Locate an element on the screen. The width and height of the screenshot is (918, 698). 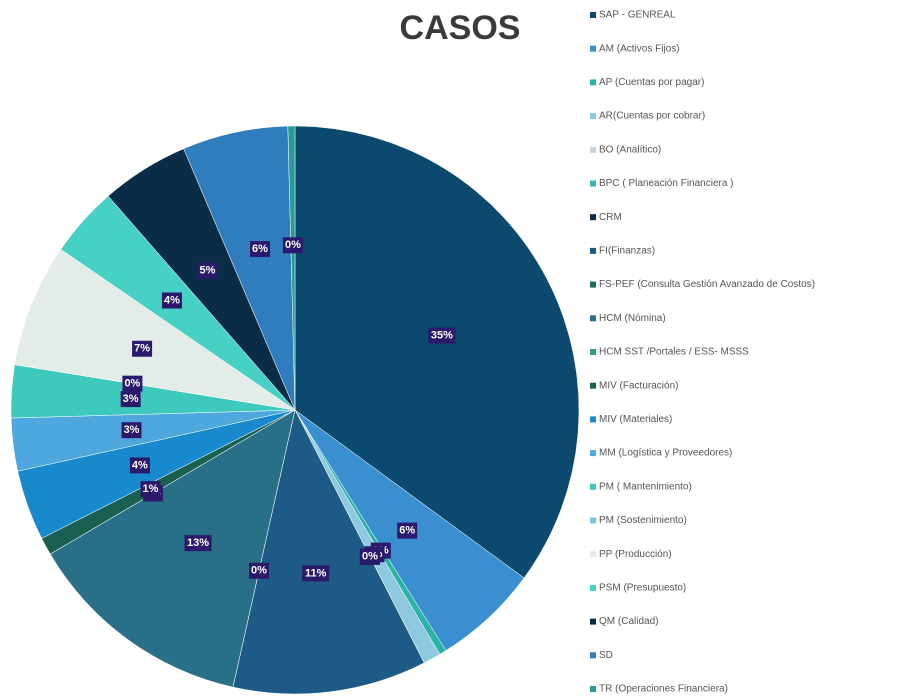
legend-label: CRM is located at coordinates (610, 217).